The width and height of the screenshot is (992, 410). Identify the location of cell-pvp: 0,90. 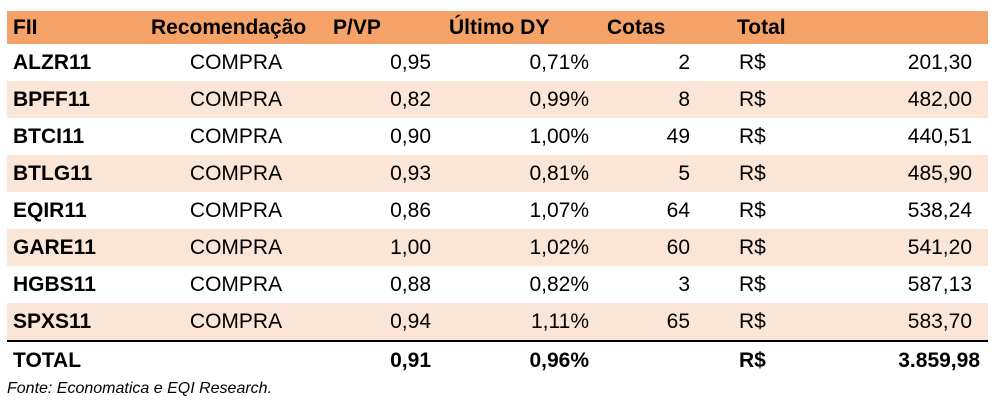
(410, 136).